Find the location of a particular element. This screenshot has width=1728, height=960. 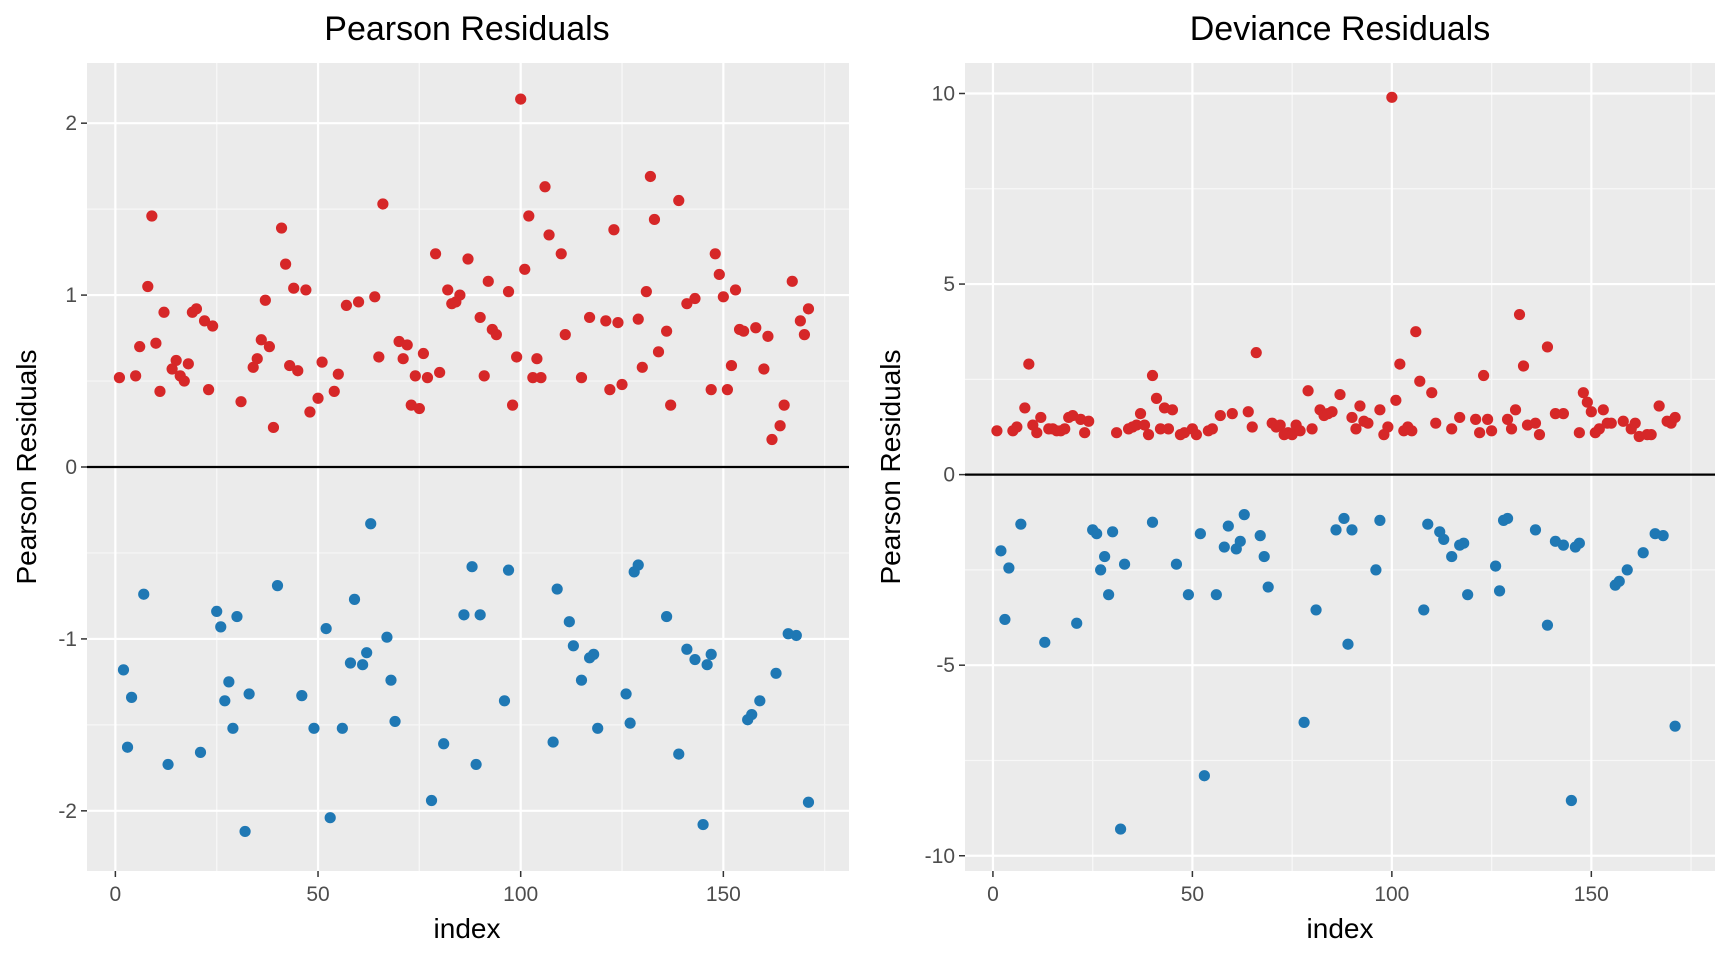

pearson-x-axis-title: index is located at coordinates (467, 928).